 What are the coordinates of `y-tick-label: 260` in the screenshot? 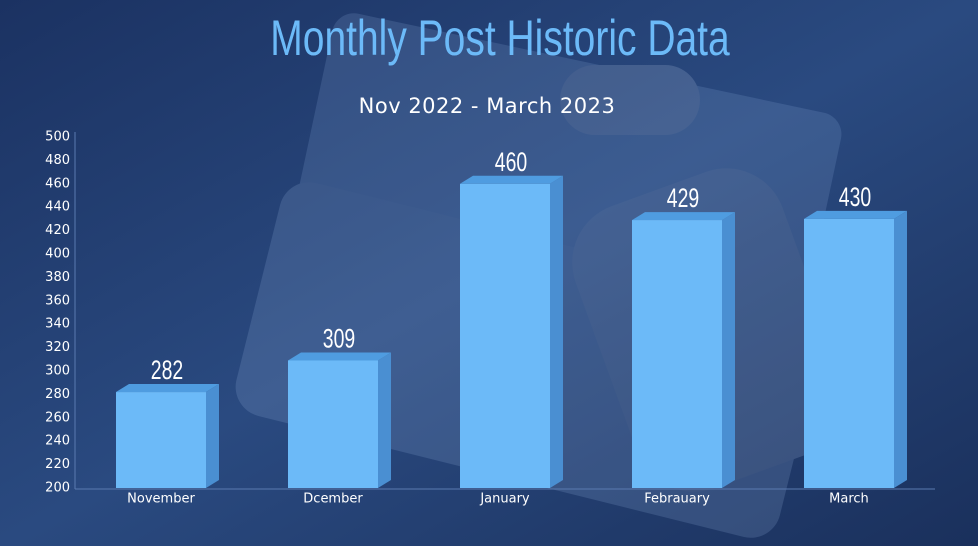 It's located at (57, 417).